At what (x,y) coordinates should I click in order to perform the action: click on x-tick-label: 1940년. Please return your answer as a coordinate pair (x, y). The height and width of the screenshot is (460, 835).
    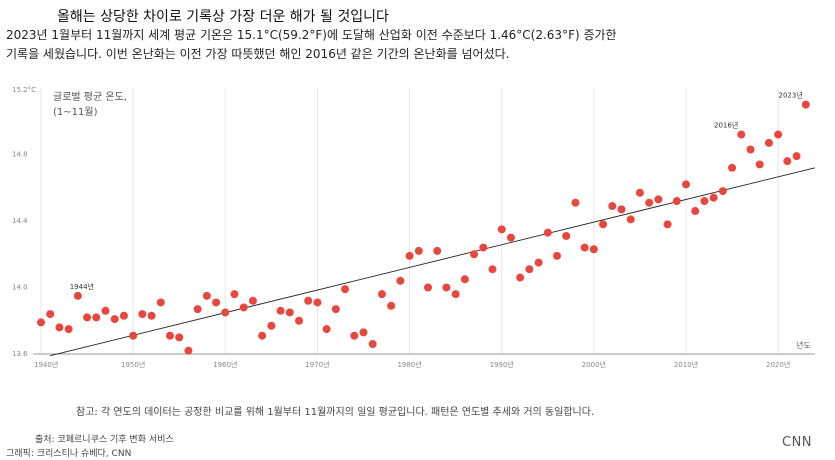
    Looking at the image, I should click on (46, 364).